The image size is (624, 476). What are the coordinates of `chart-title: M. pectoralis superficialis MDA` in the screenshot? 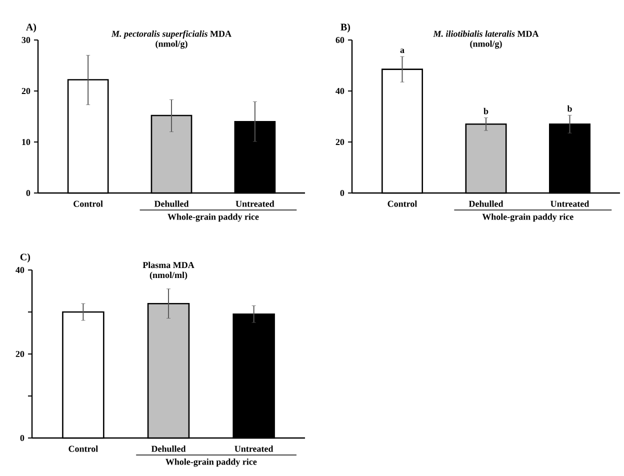 It's located at (171, 34).